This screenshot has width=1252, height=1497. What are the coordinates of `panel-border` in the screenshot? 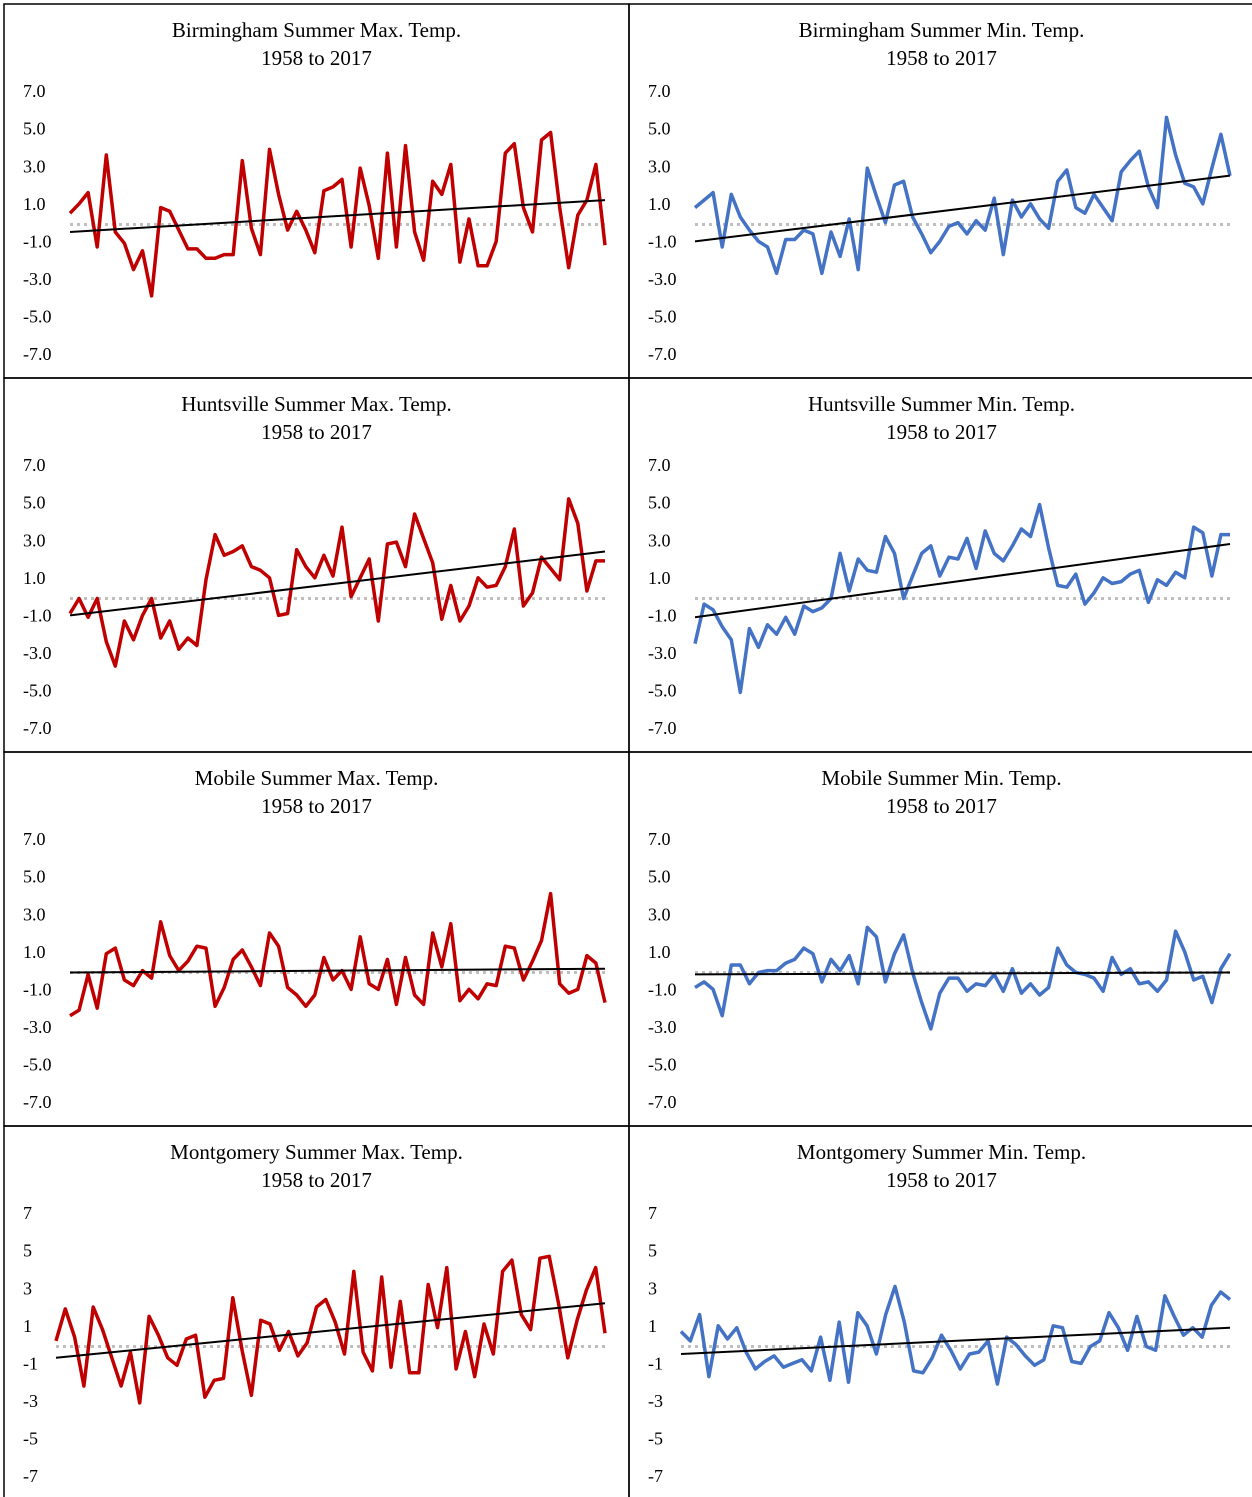 It's located at (940, 1311).